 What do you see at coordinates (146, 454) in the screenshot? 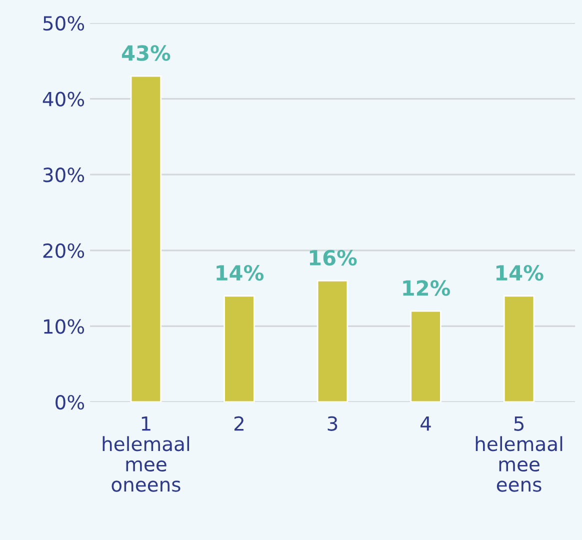
I see `x-tick-label: 1 helemaal mee oneens` at bounding box center [146, 454].